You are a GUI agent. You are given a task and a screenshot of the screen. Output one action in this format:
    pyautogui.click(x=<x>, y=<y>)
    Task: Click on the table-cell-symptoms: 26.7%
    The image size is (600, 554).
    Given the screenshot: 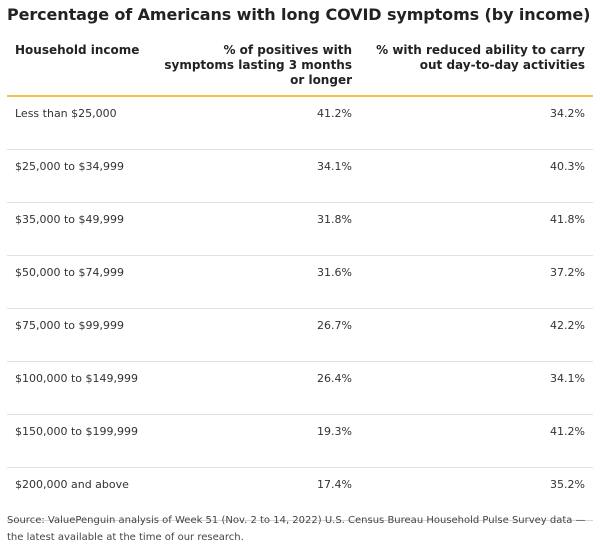 What is the action you would take?
    pyautogui.click(x=254, y=335)
    